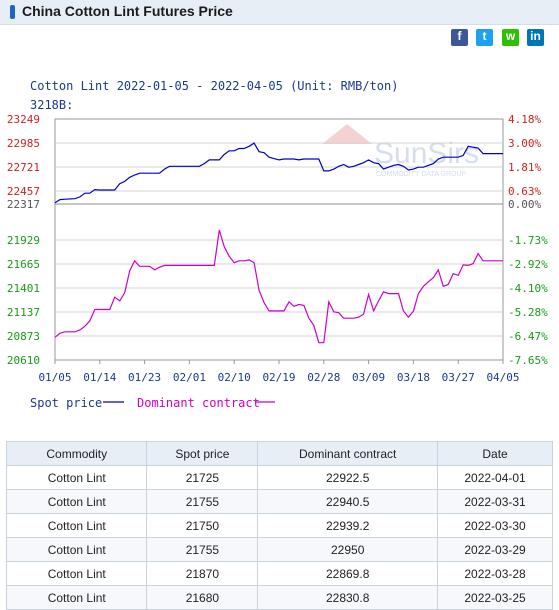 This screenshot has height=610, width=559. What do you see at coordinates (524, 204) in the screenshot?
I see `upper-right-tick-label: 0.00%` at bounding box center [524, 204].